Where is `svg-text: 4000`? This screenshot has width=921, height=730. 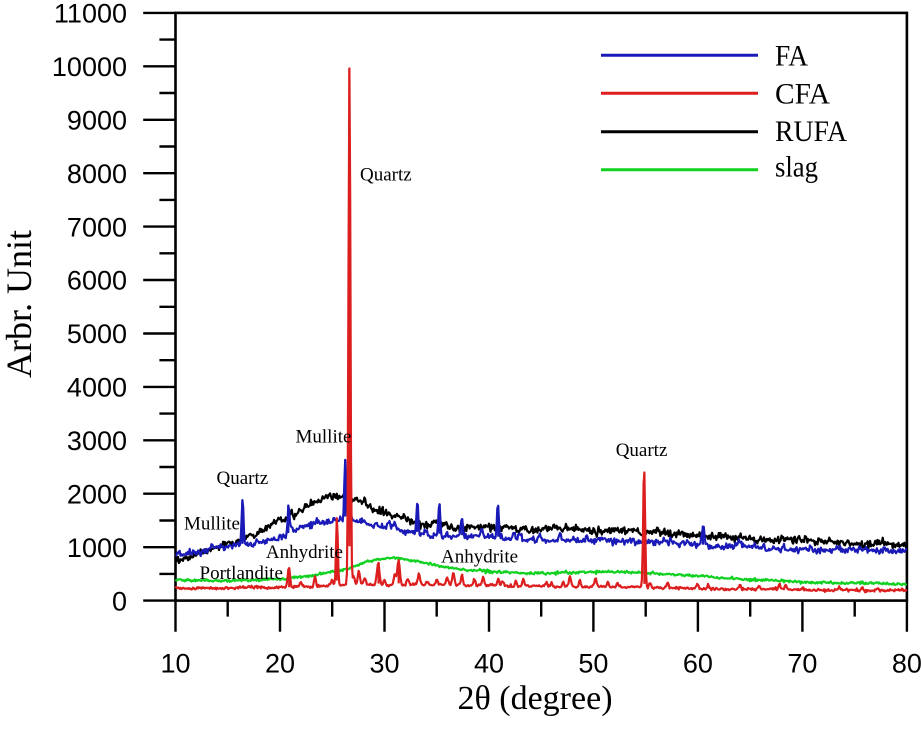
svg-text: 4000 is located at coordinates (97, 388).